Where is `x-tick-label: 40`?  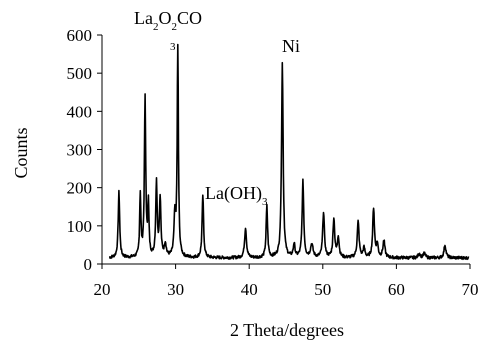
x-tick-label: 40 is located at coordinates (249, 289).